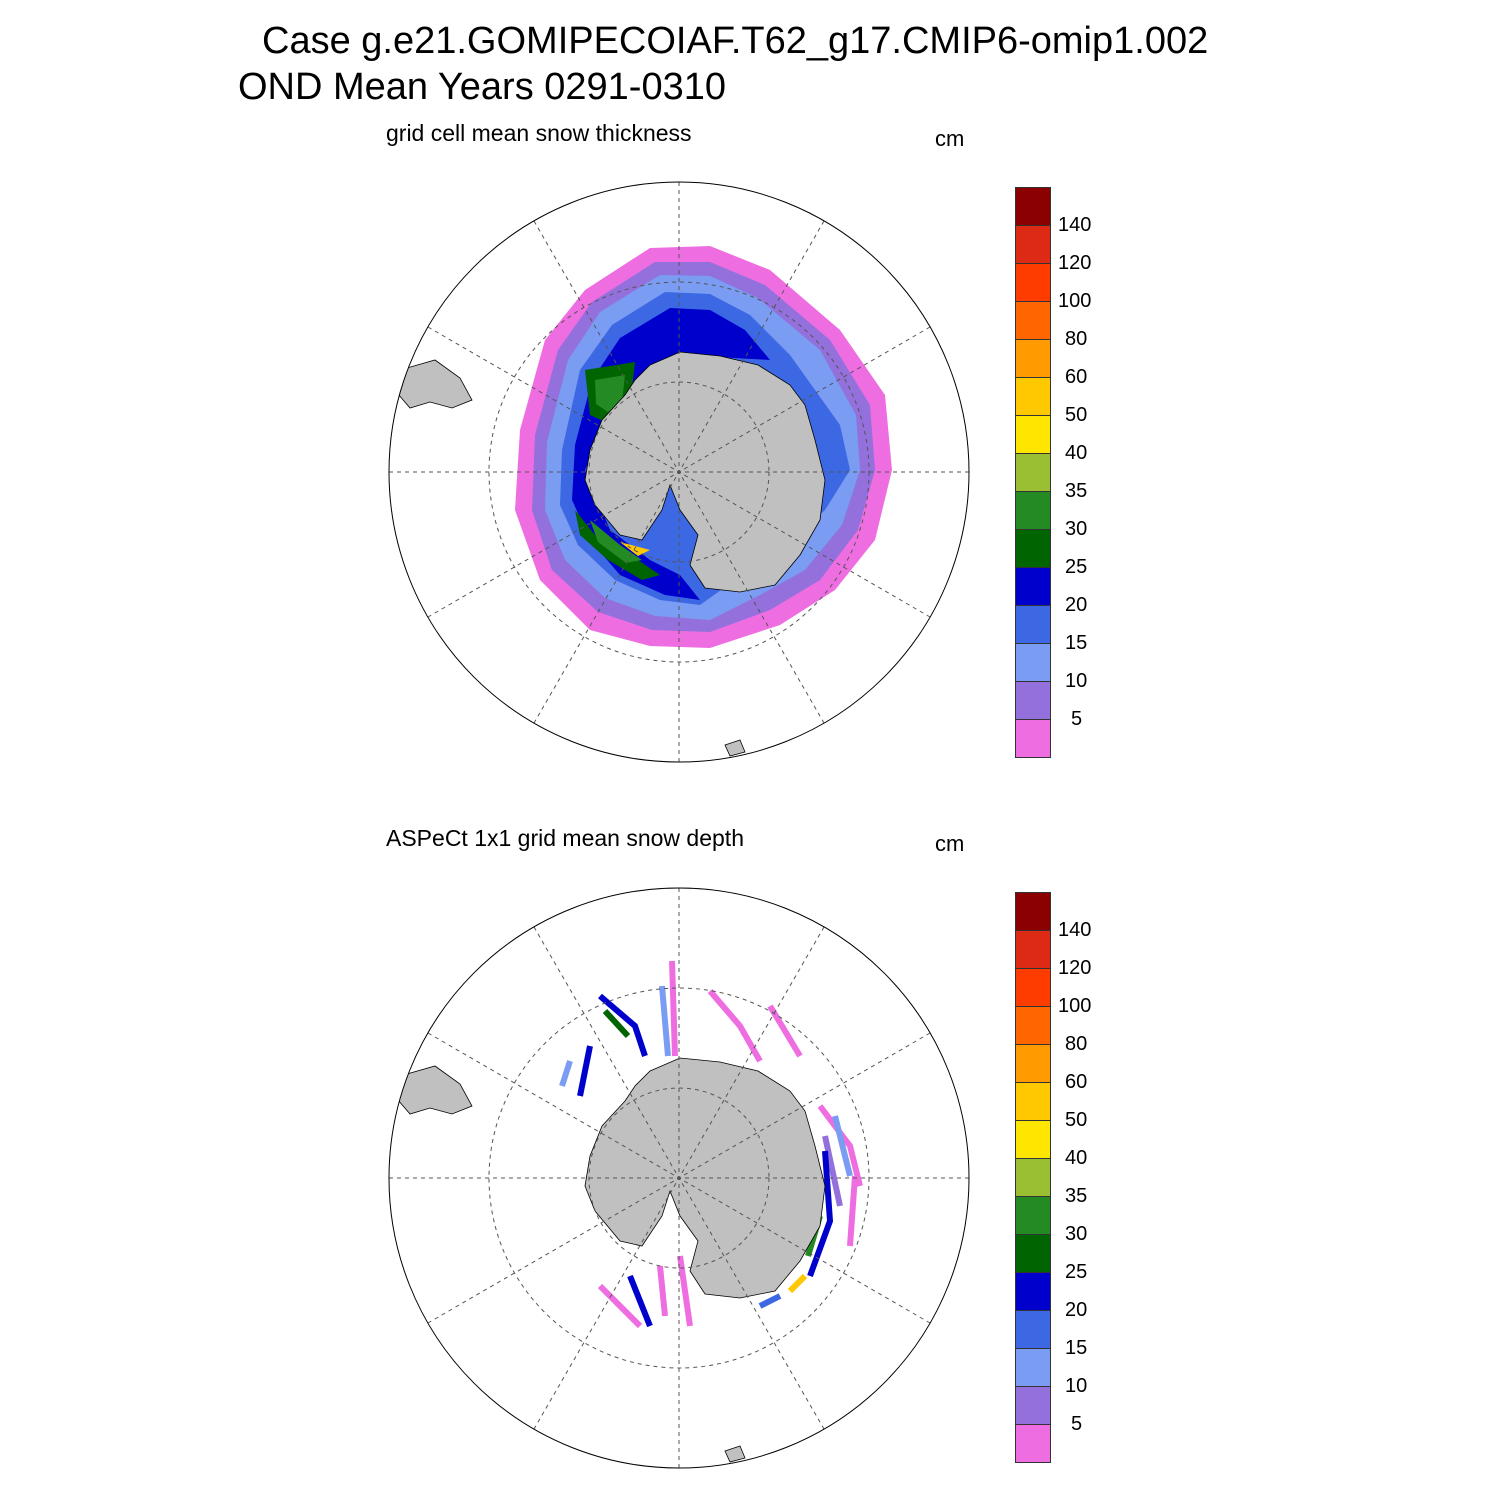 Image resolution: width=1500 pixels, height=1500 pixels. I want to click on panel1-units: cm, so click(950, 138).